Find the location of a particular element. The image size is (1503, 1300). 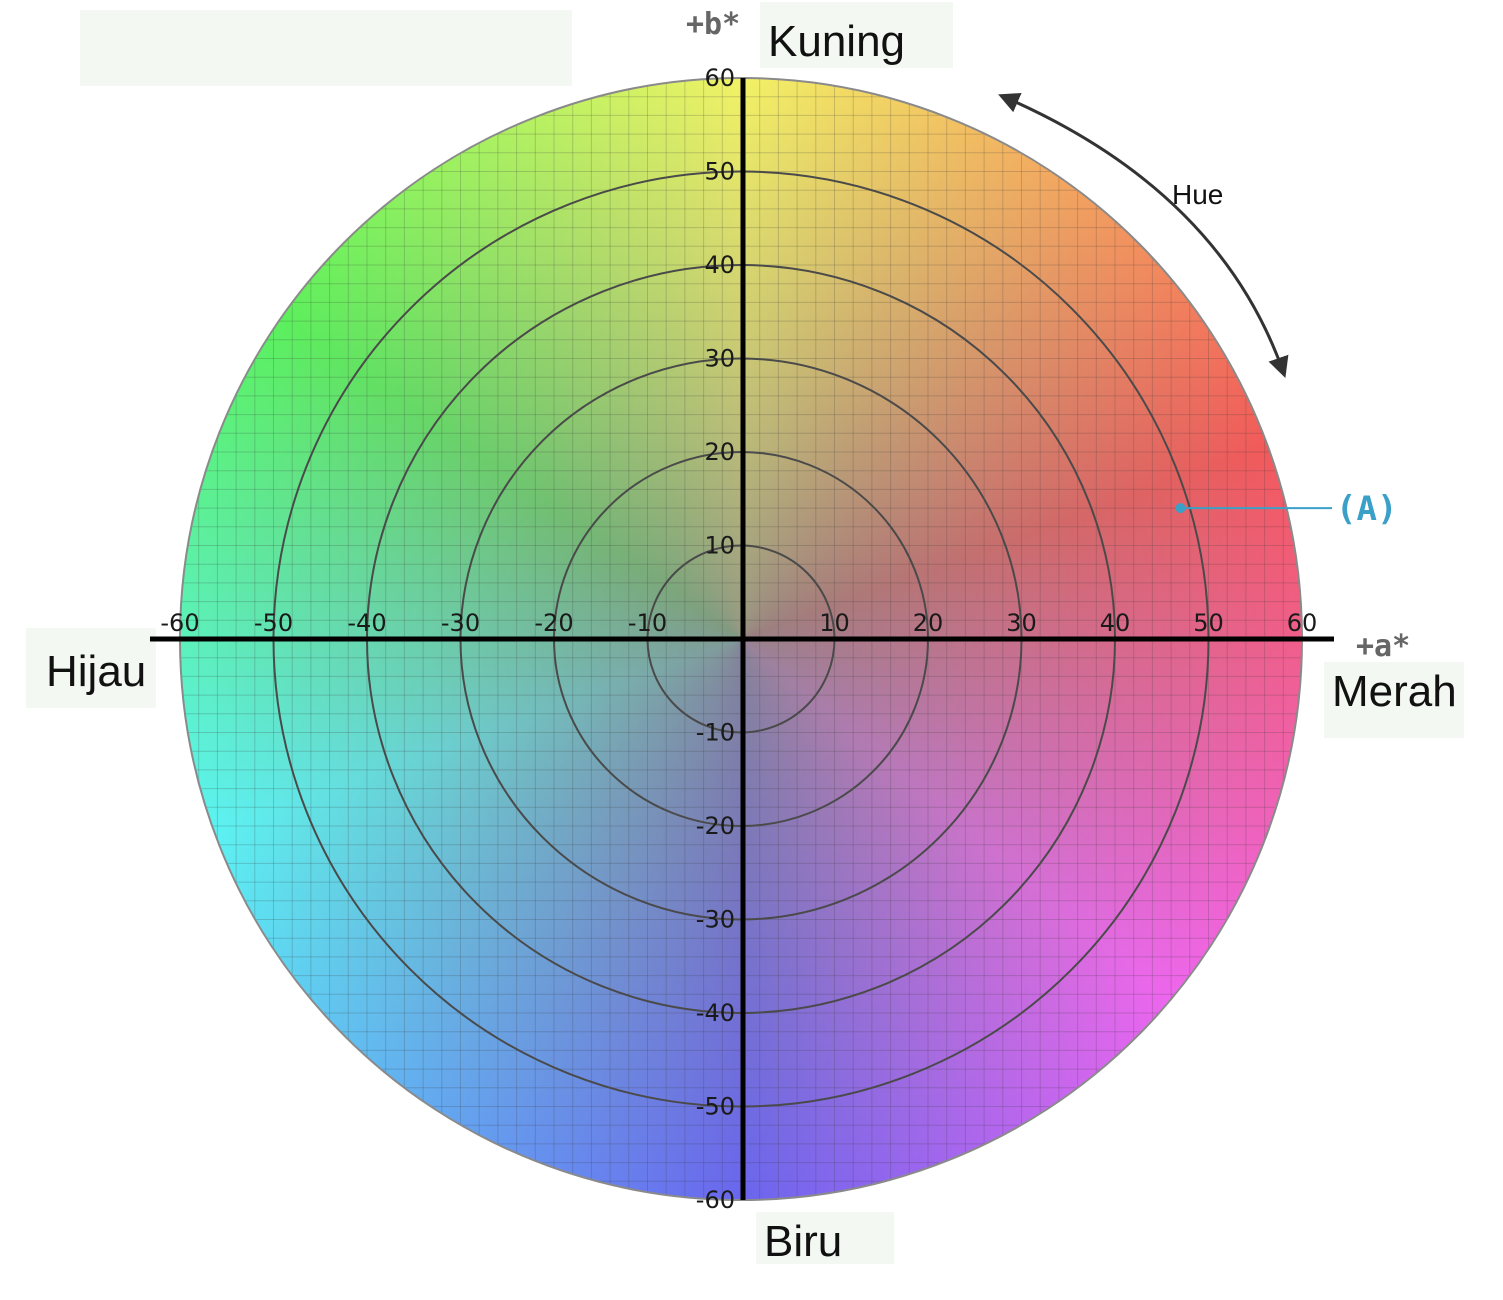

data-points: (A) is located at coordinates (1286, 509).